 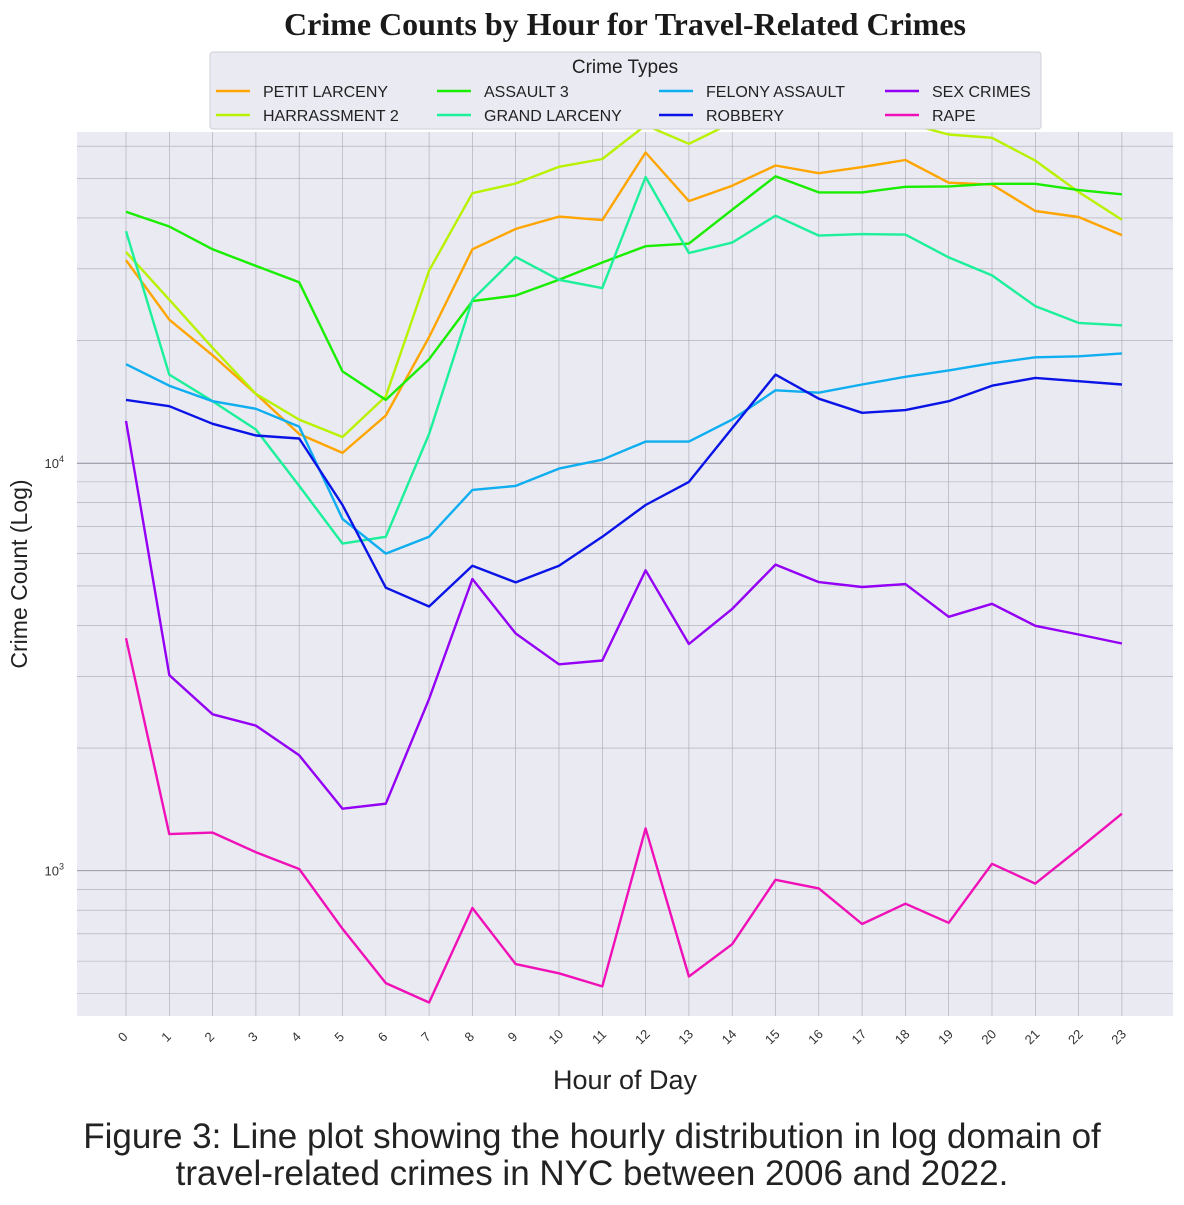 I want to click on legend-title: Crime Types, so click(x=625, y=67).